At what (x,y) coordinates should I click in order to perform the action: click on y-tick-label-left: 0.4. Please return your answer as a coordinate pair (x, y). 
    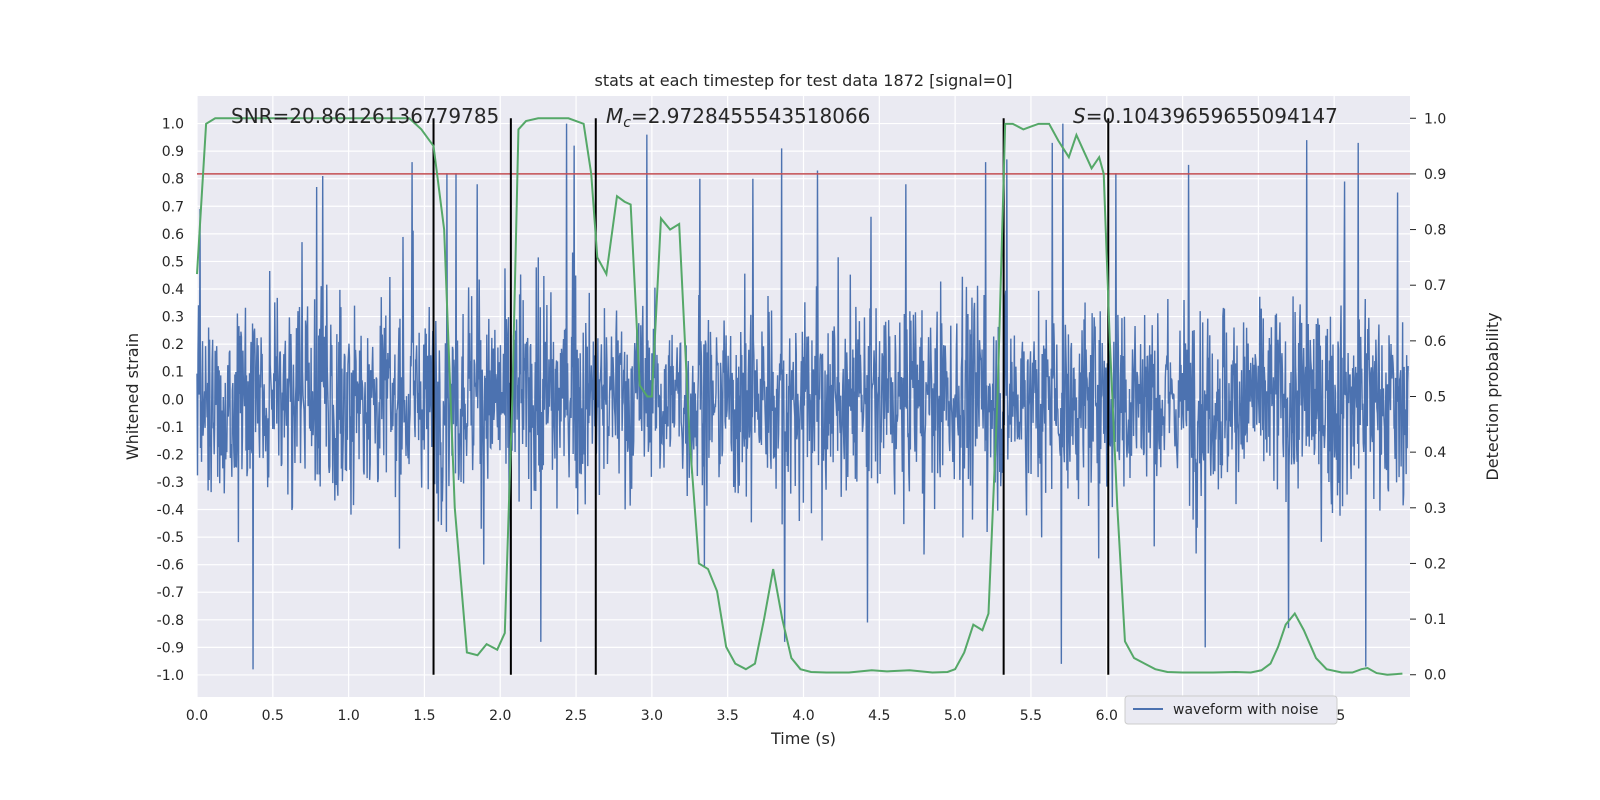
    Looking at the image, I should click on (173, 290).